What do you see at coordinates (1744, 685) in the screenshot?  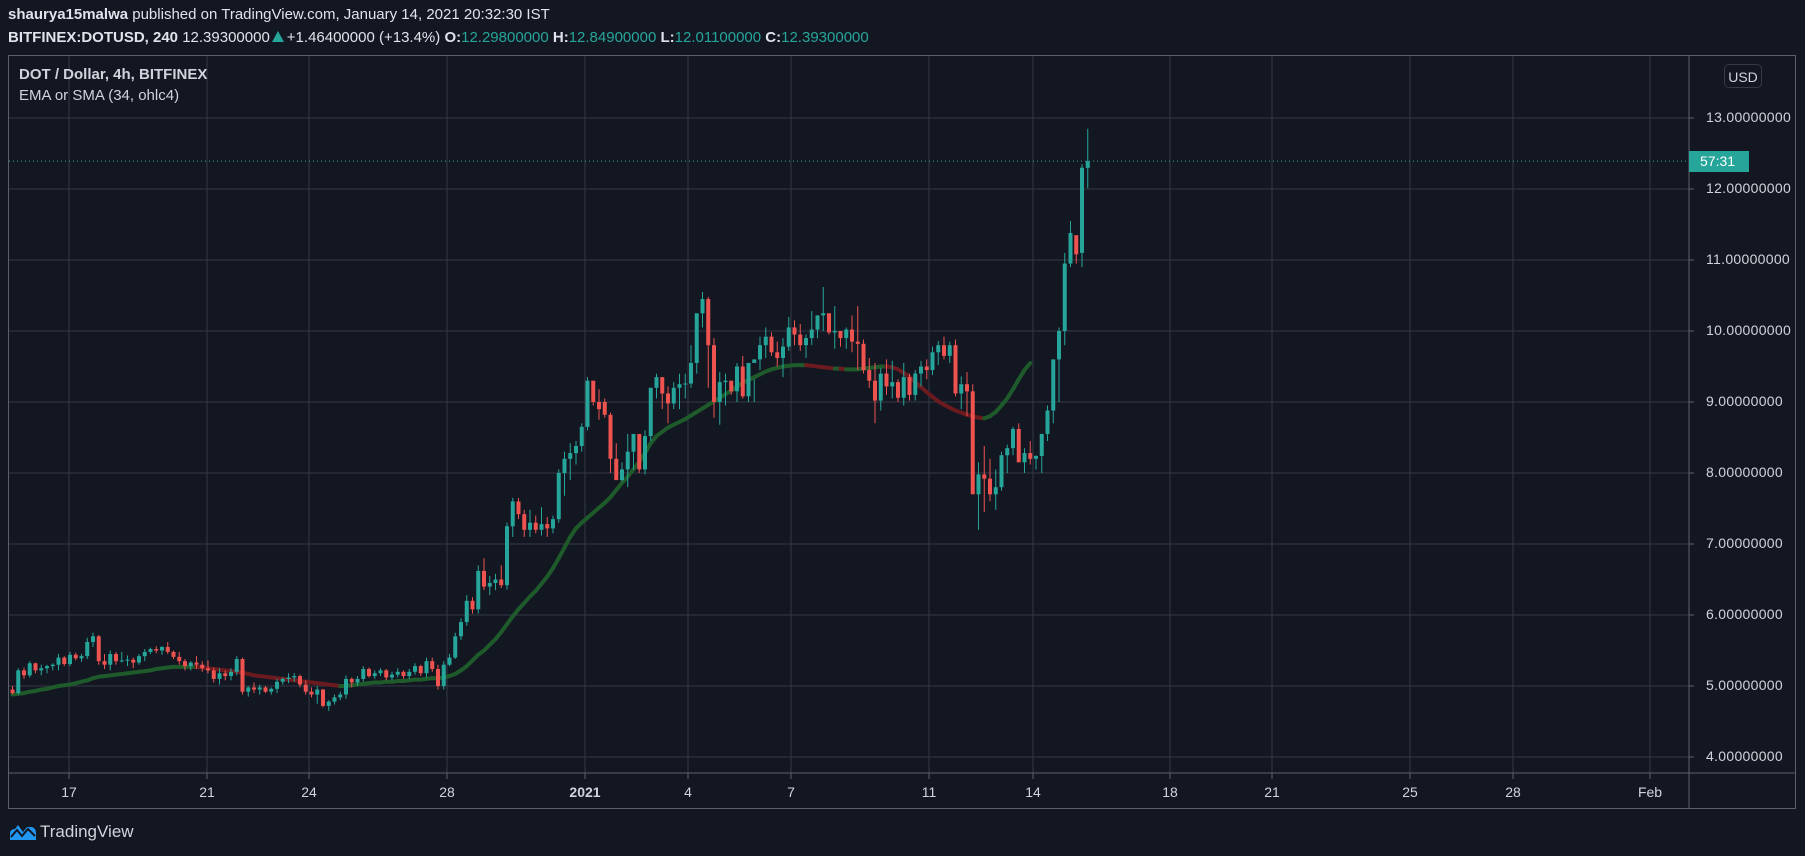 I see `price-axis-label: 5.00000000` at bounding box center [1744, 685].